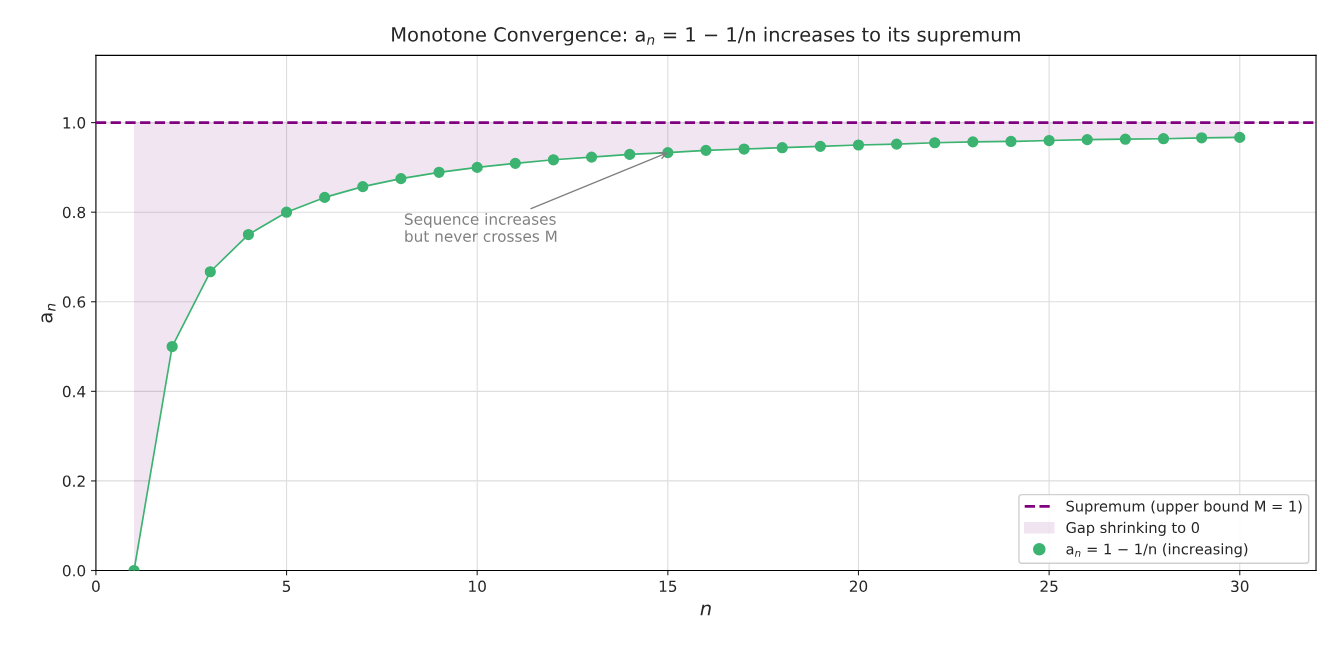 Image resolution: width=1332 pixels, height=652 pixels. What do you see at coordinates (96, 586) in the screenshot?
I see `x-tick-label: 0` at bounding box center [96, 586].